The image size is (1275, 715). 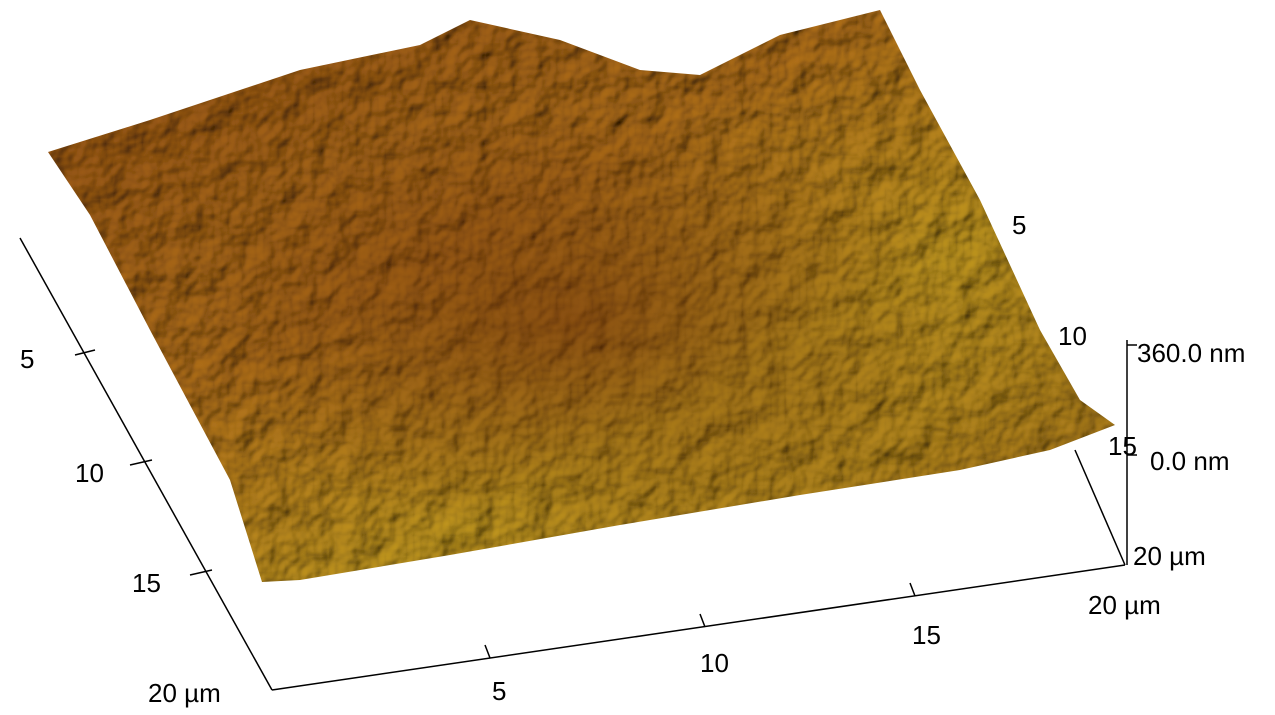 What do you see at coordinates (27, 359) in the screenshot?
I see `left-tick-label: 5` at bounding box center [27, 359].